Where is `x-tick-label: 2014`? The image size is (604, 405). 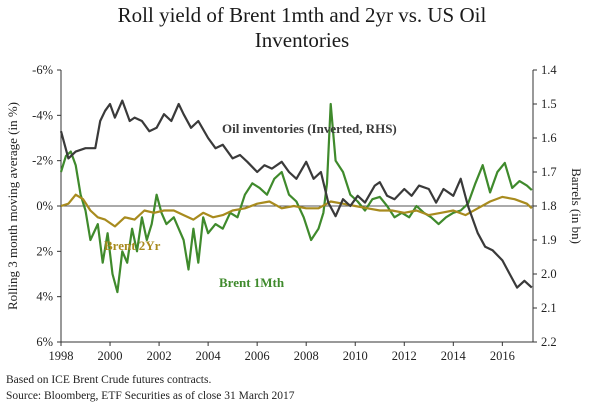
x-tick-label: 2014 is located at coordinates (454, 356).